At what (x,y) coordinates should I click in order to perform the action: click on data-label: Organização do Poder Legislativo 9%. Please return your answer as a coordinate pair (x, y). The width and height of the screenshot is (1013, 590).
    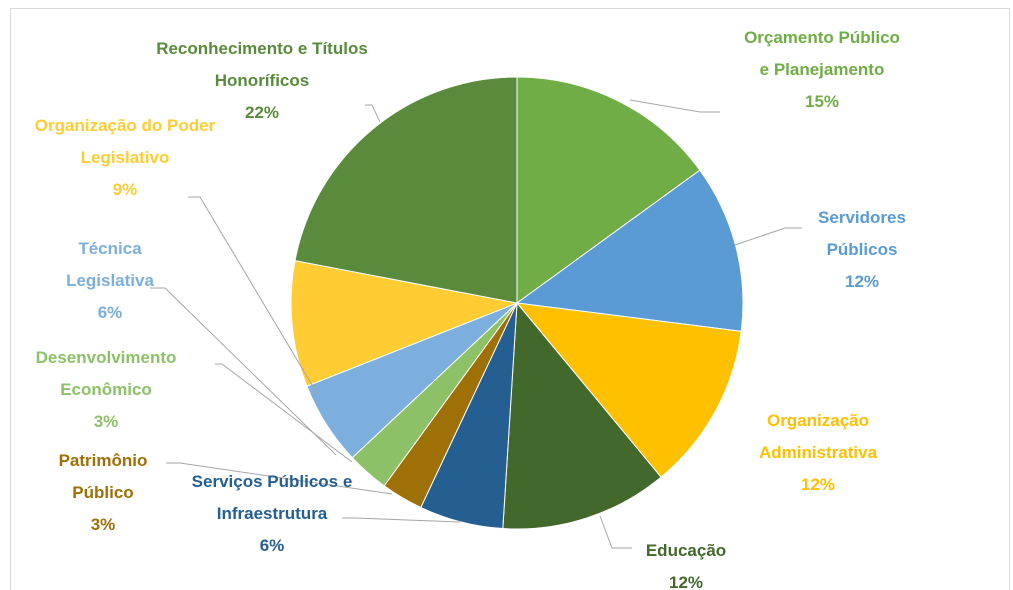
    Looking at the image, I should click on (125, 158).